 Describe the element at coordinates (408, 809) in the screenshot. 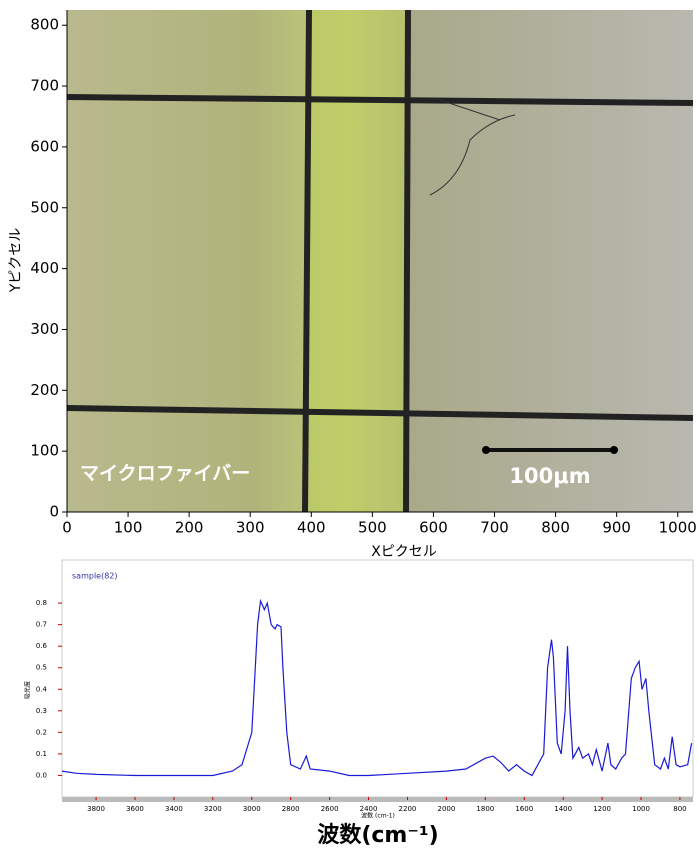

I see `x-tick-label: 2200` at that location.